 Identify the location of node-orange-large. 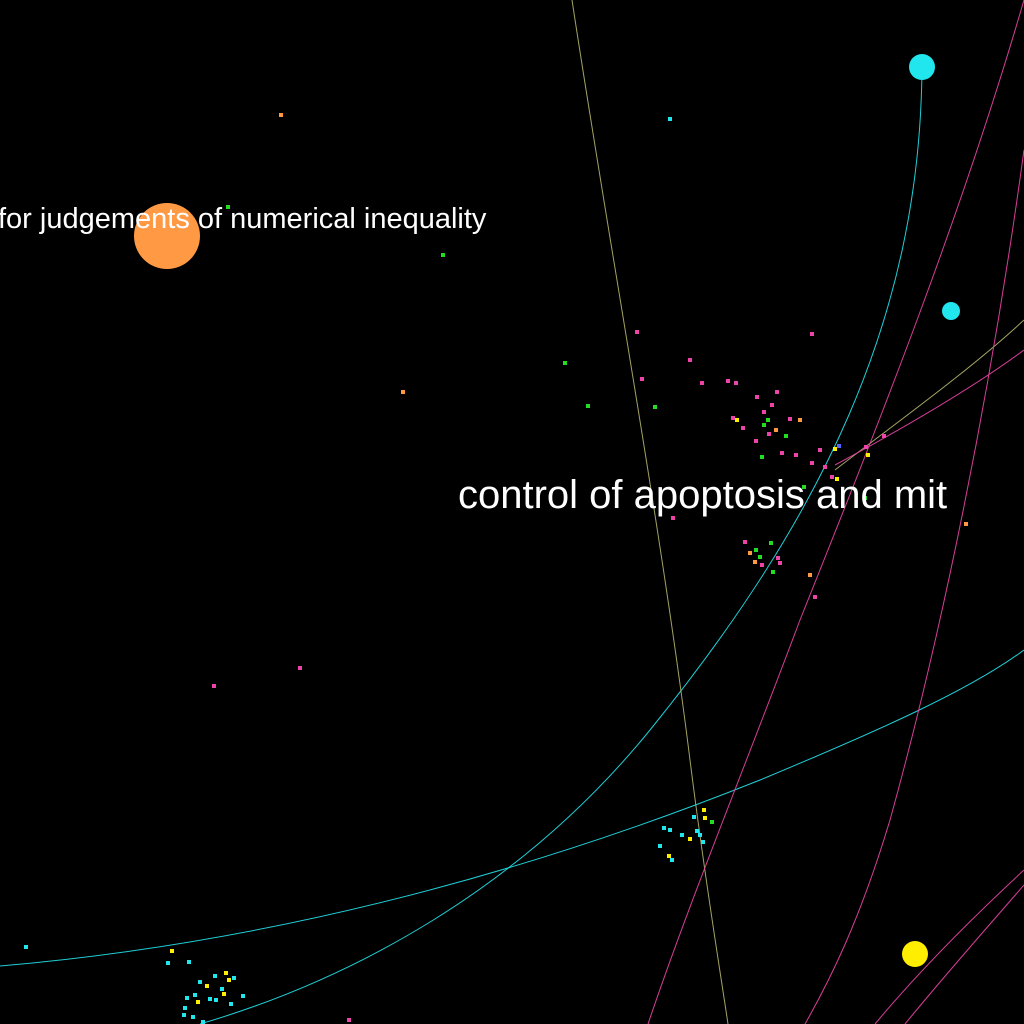
(167, 236).